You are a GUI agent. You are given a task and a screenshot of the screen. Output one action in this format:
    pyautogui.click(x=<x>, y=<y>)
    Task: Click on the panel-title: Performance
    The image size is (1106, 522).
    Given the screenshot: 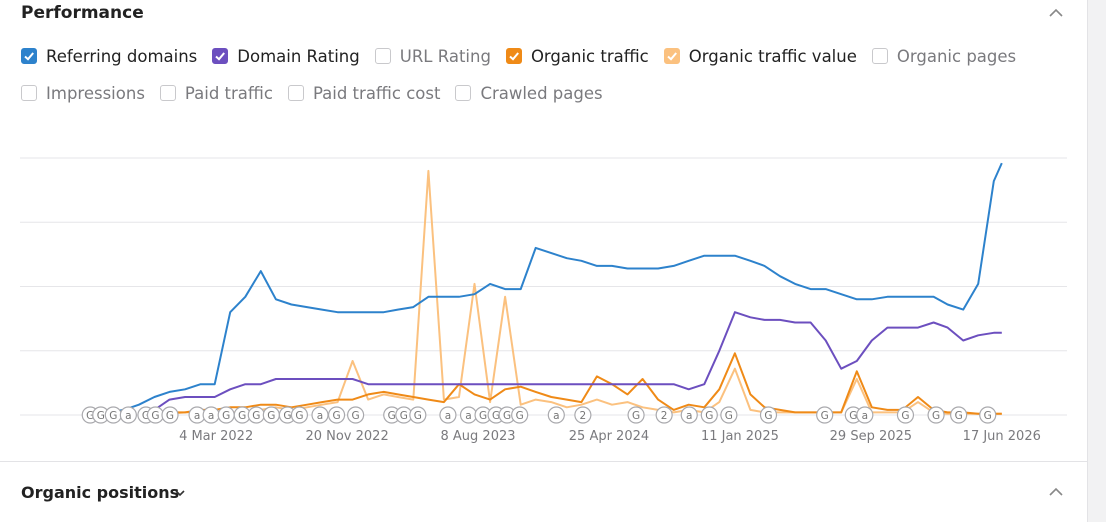 What is the action you would take?
    pyautogui.click(x=82, y=13)
    